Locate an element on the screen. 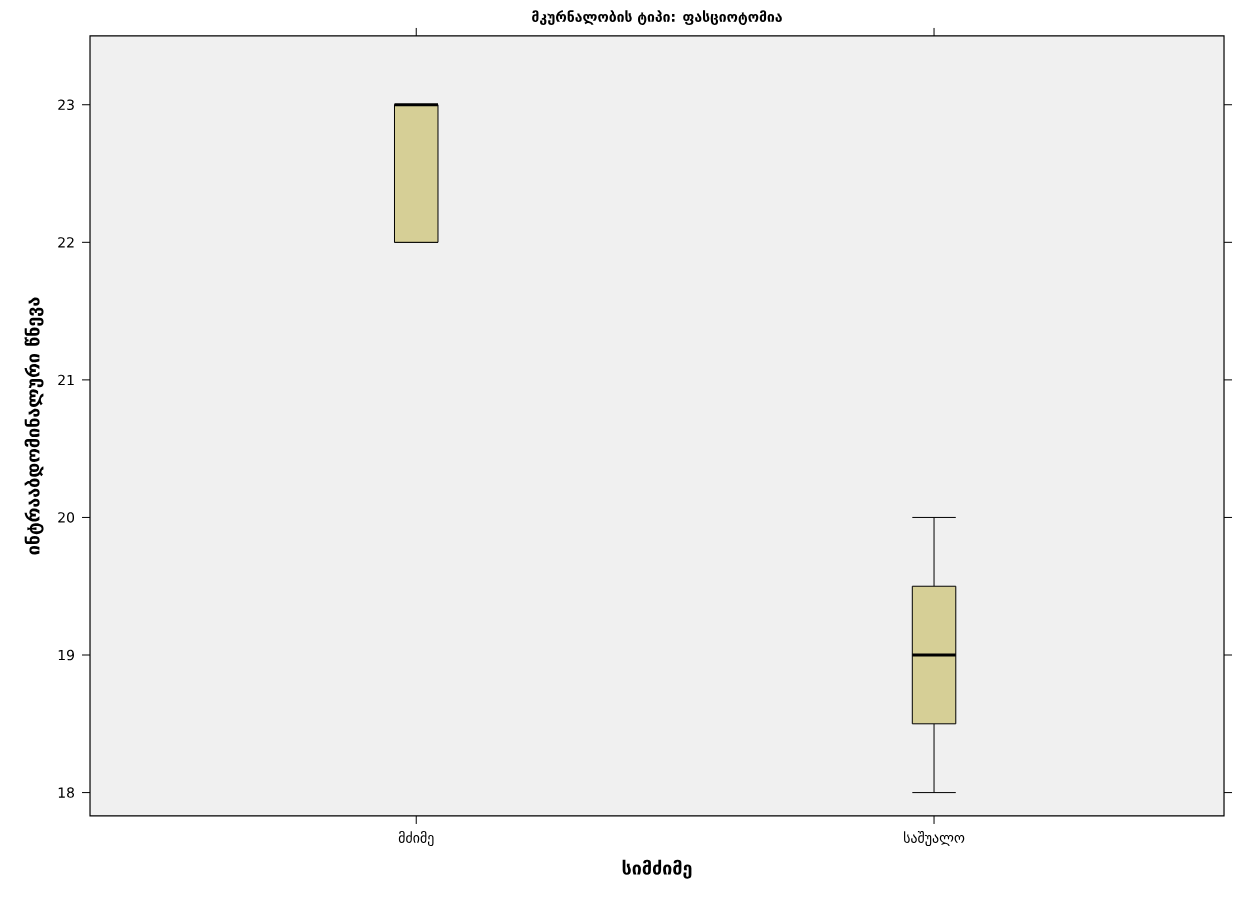  y-axis-title: ინტრააბდომინალური წნევა is located at coordinates (34, 426).